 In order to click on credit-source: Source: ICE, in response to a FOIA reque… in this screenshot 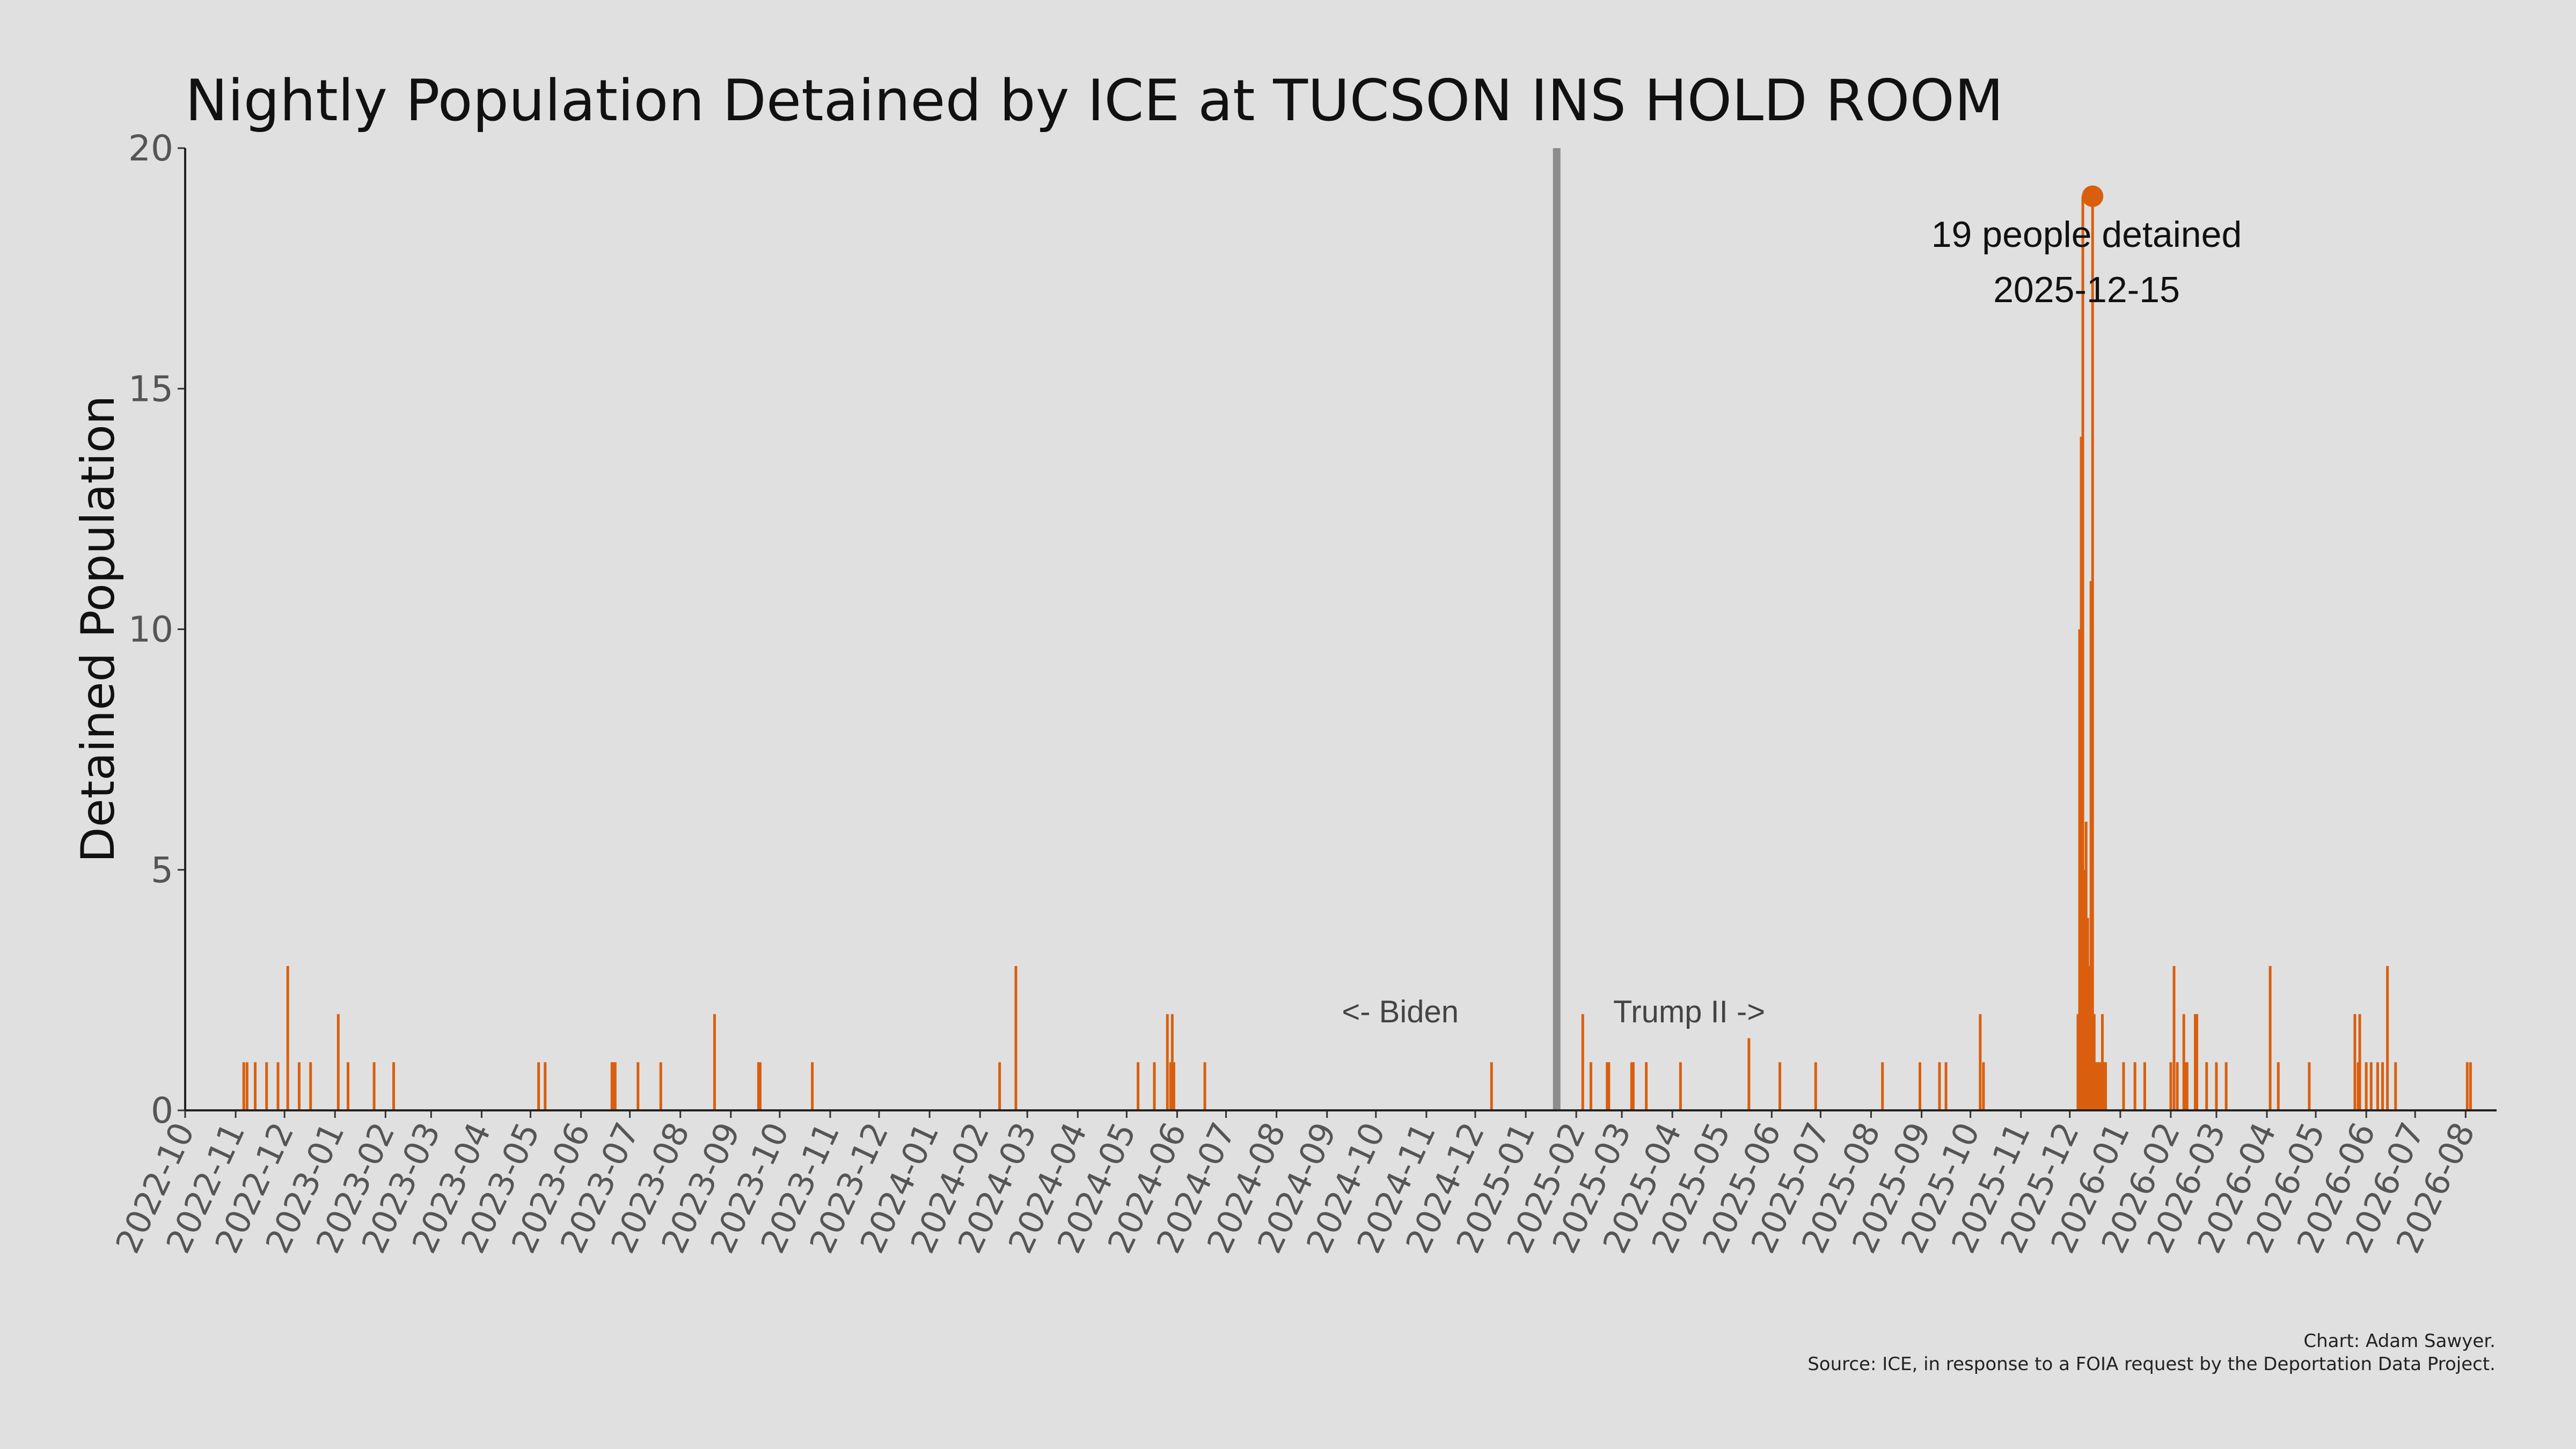, I will do `click(2151, 1364)`.